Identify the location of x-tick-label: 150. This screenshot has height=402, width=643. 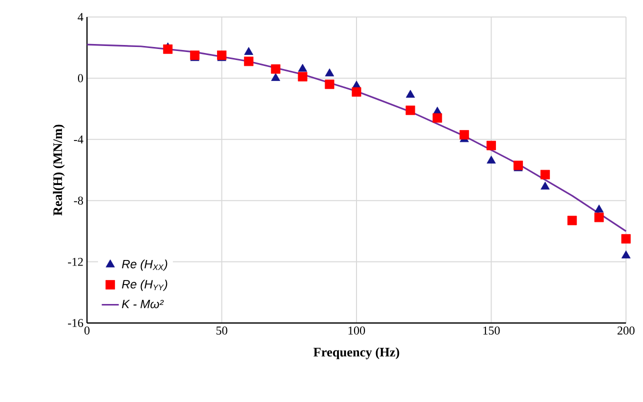
(491, 330).